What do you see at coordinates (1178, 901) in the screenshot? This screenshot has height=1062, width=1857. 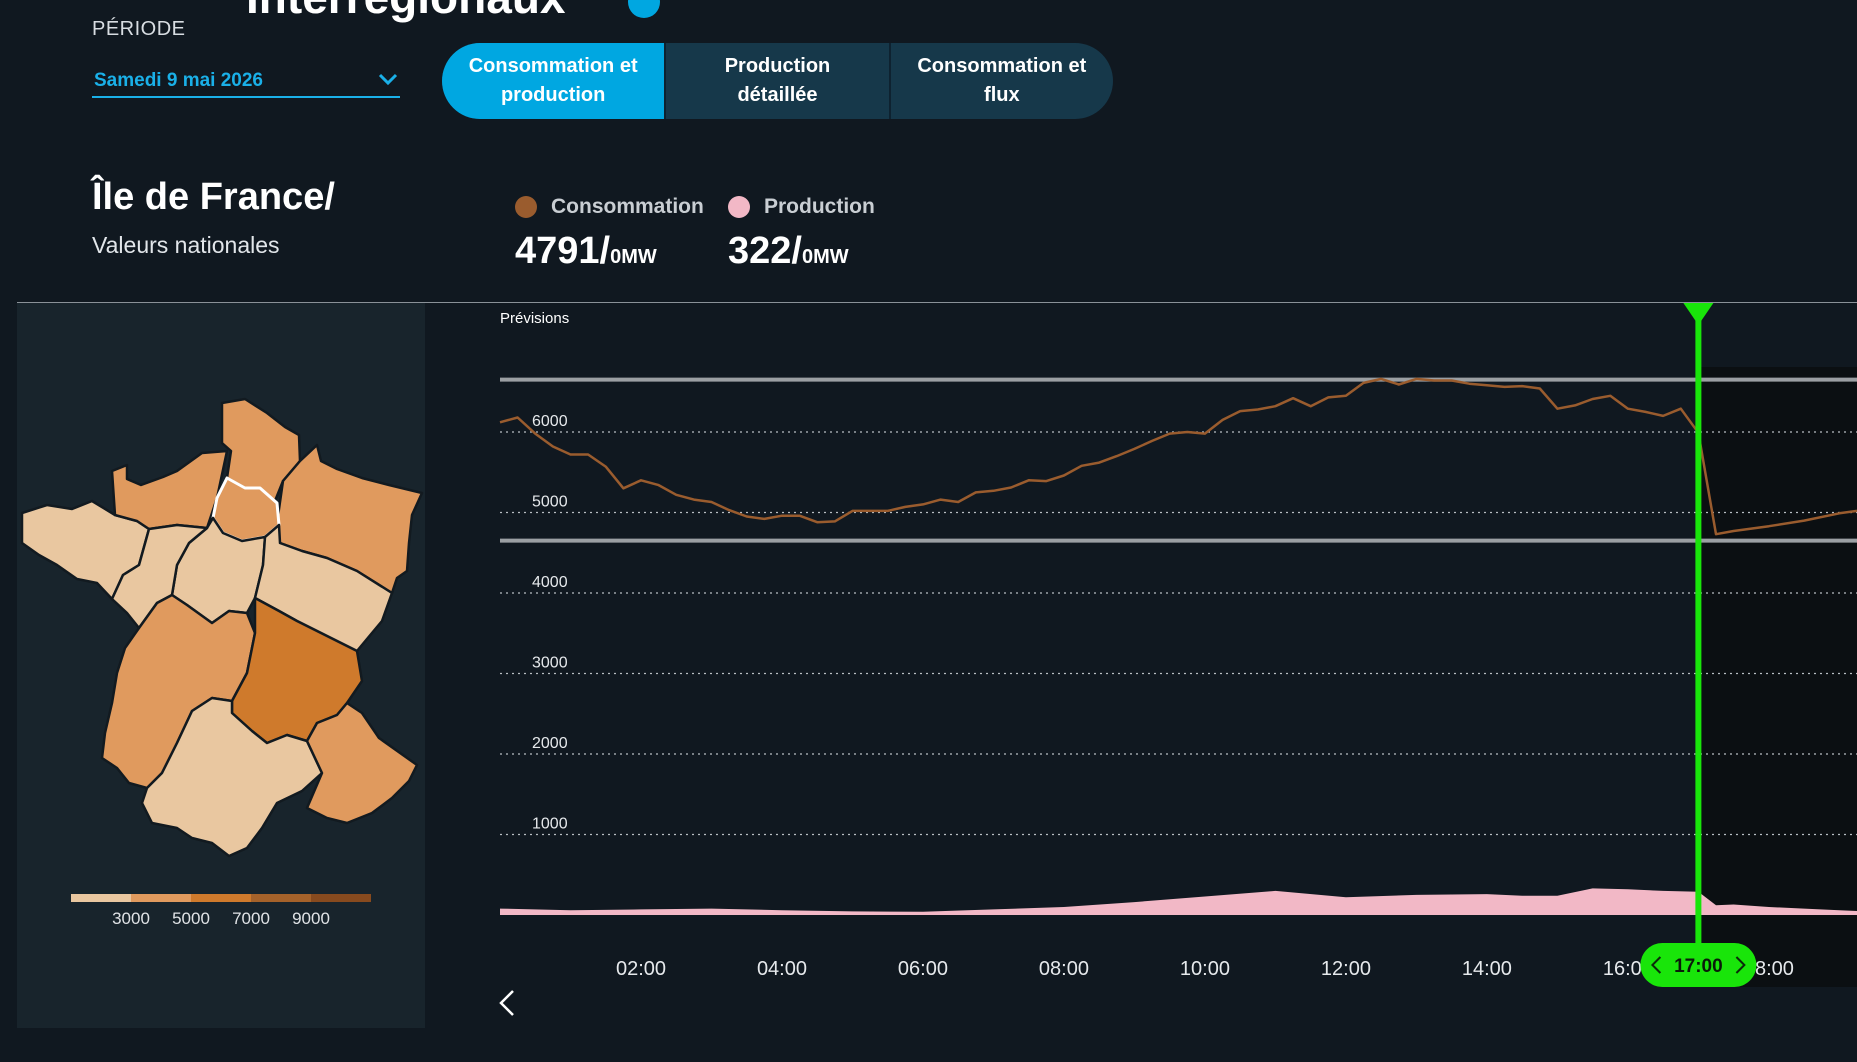 I see `series-production-area` at bounding box center [1178, 901].